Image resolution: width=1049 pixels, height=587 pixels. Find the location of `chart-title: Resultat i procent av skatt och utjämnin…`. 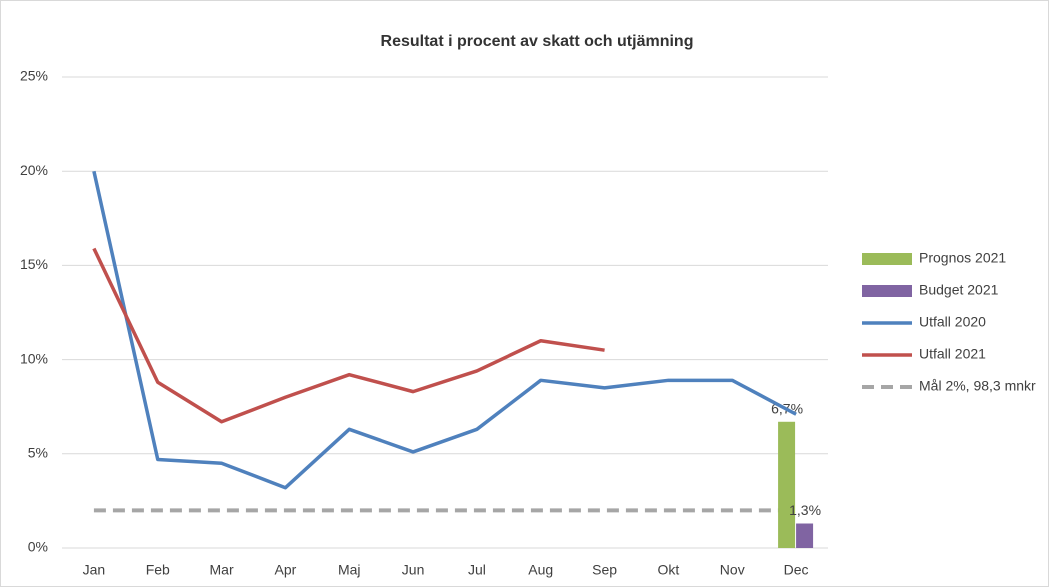

chart-title: Resultat i procent av skatt och utjämnin… is located at coordinates (537, 41).